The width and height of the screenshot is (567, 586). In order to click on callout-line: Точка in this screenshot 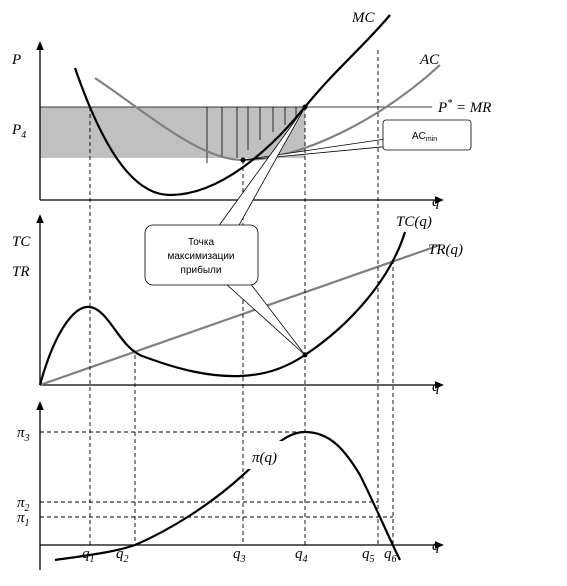, I will do `click(201, 242)`.